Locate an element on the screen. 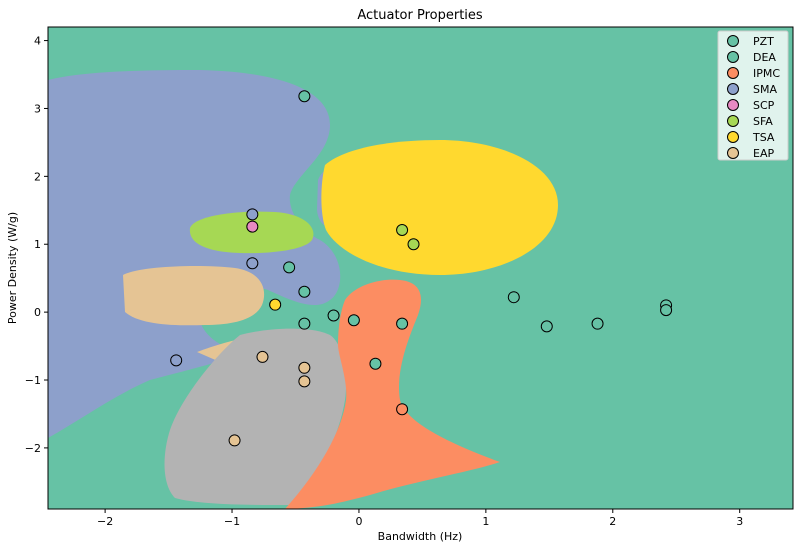 Image resolution: width=798 pixels, height=549 pixels. x-tick-label: 1 is located at coordinates (485, 521).